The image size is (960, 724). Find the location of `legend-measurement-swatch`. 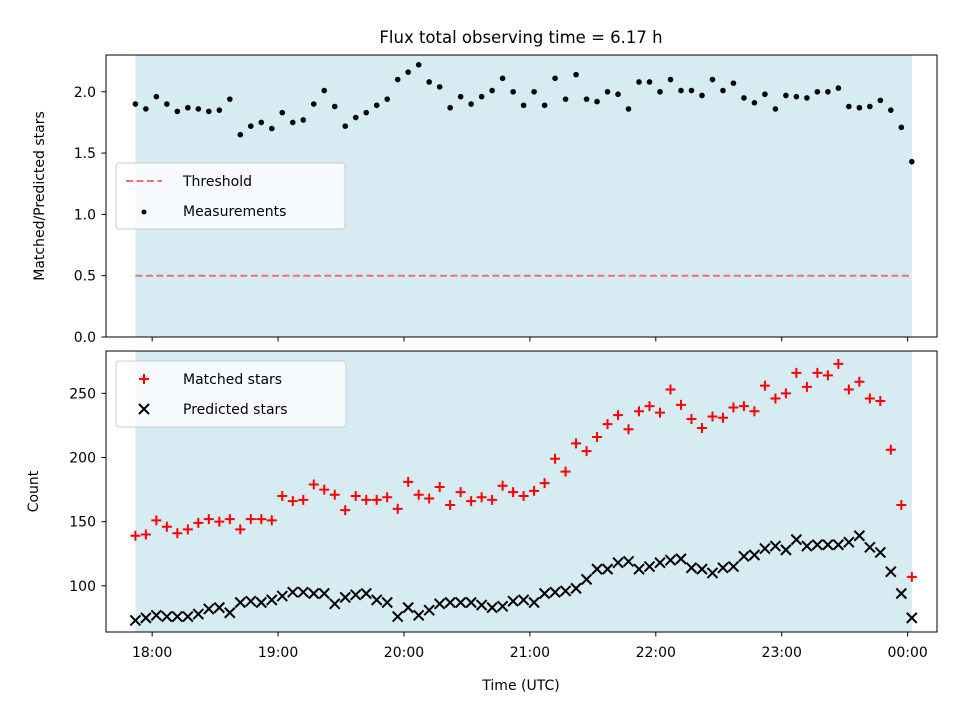

legend-measurement-swatch is located at coordinates (144, 212).